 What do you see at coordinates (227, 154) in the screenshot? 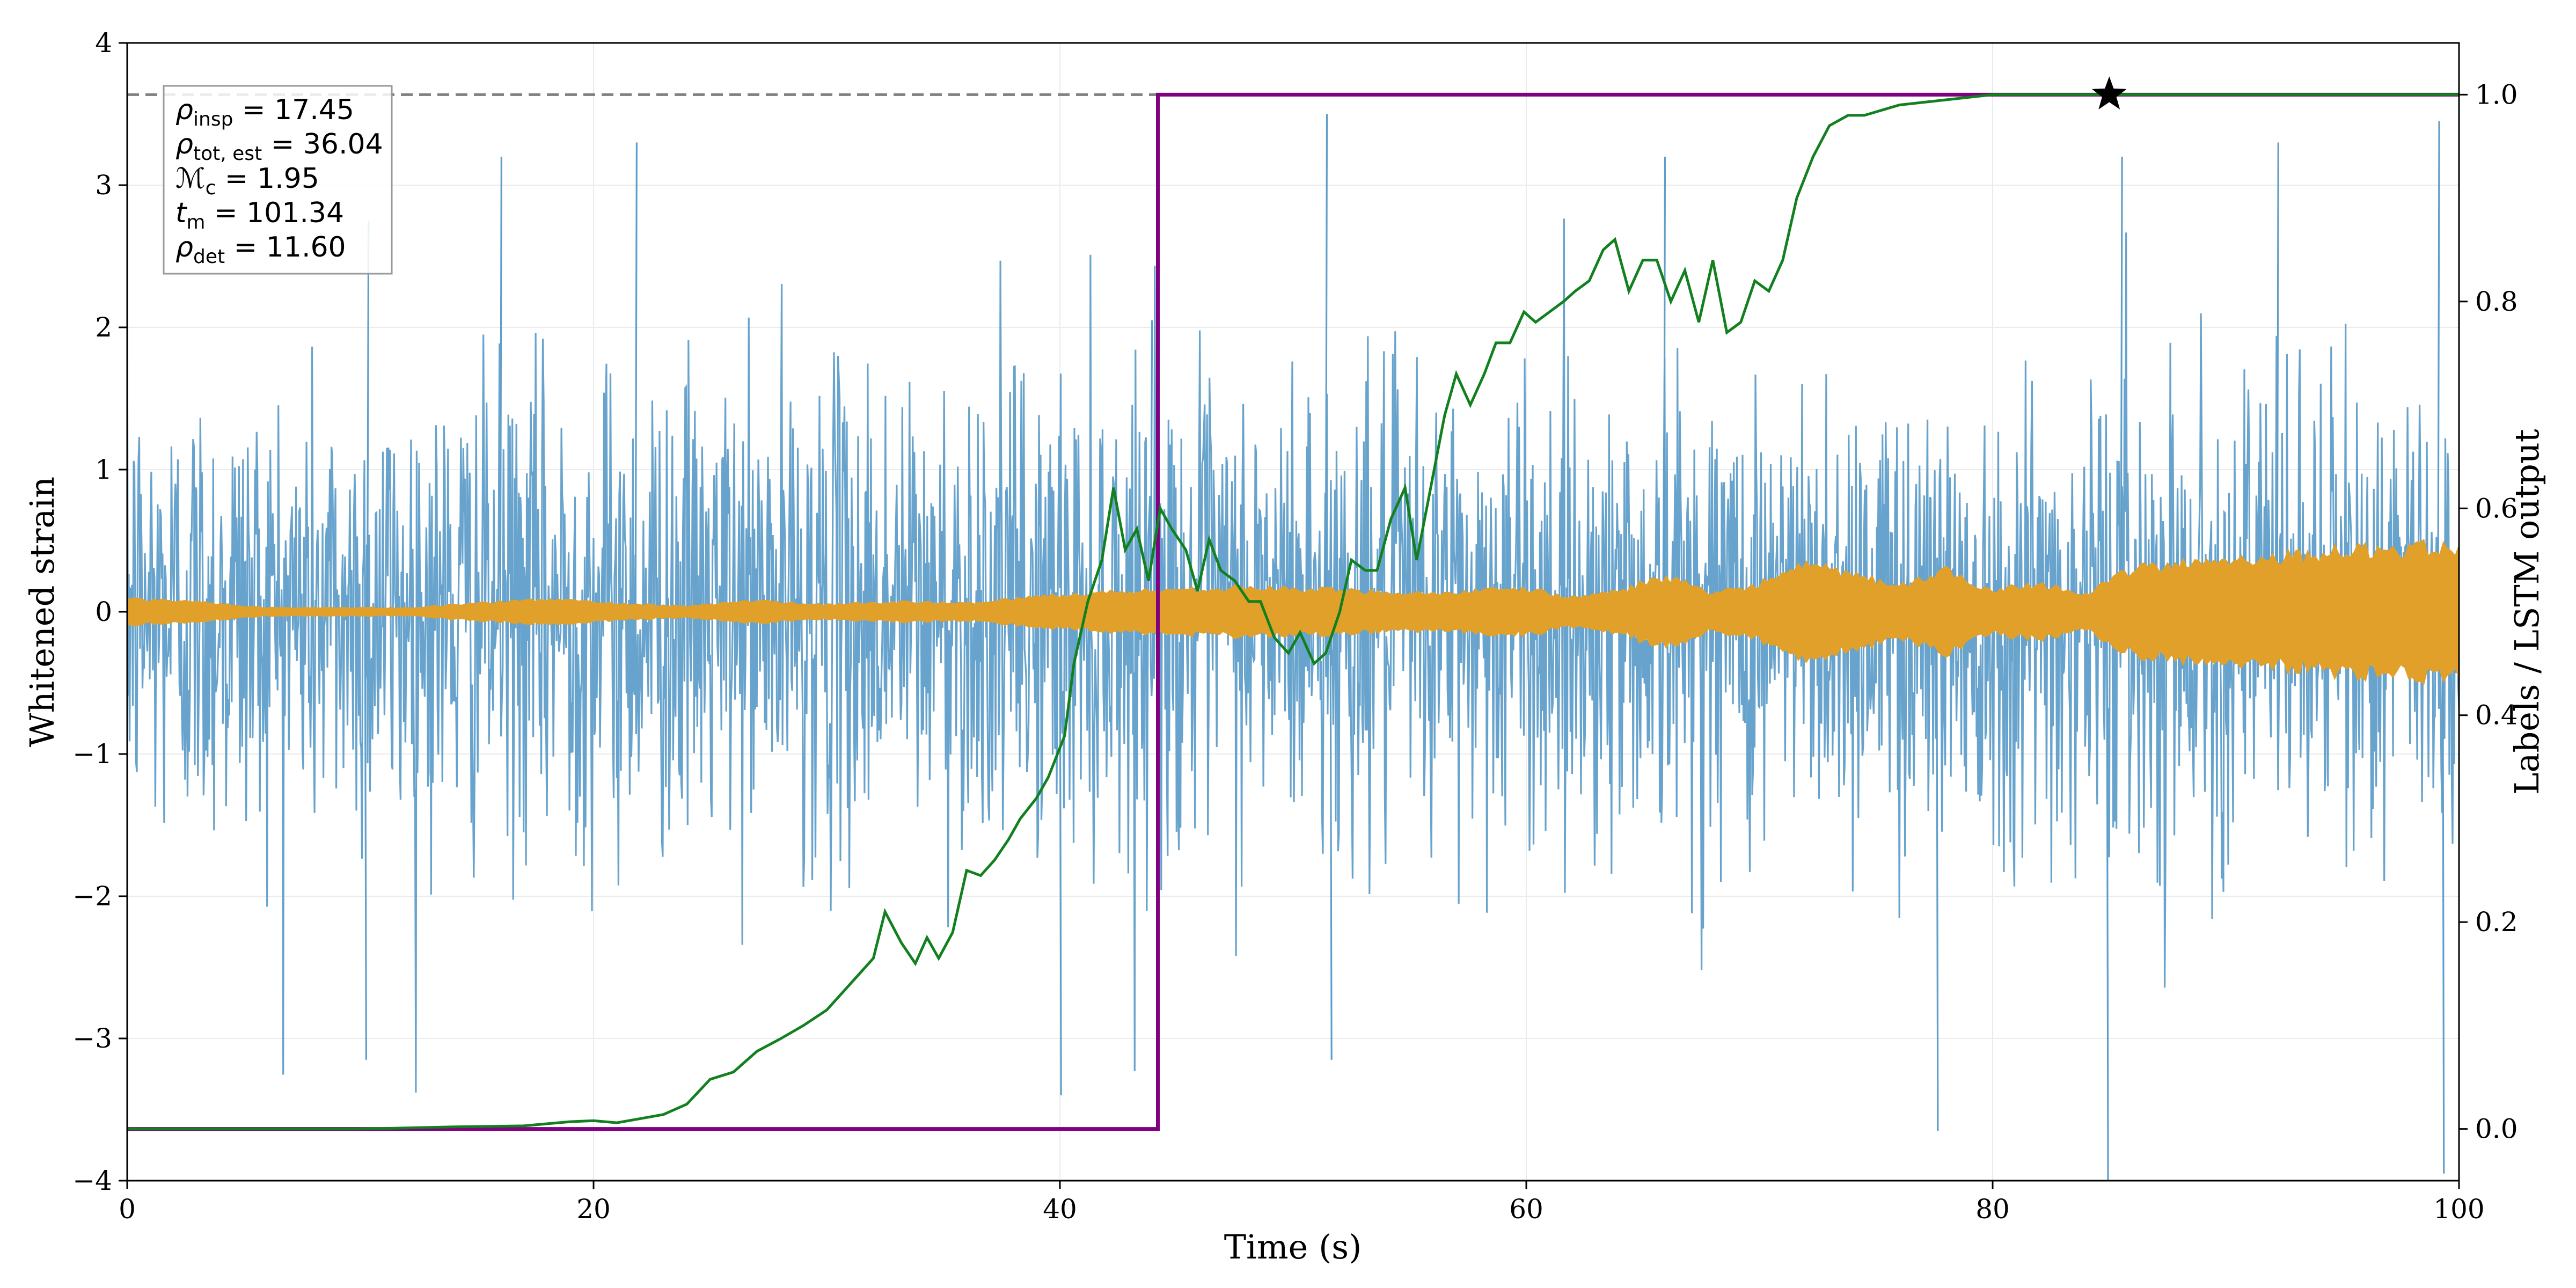
I see `stats-subscript: tot, est` at bounding box center [227, 154].